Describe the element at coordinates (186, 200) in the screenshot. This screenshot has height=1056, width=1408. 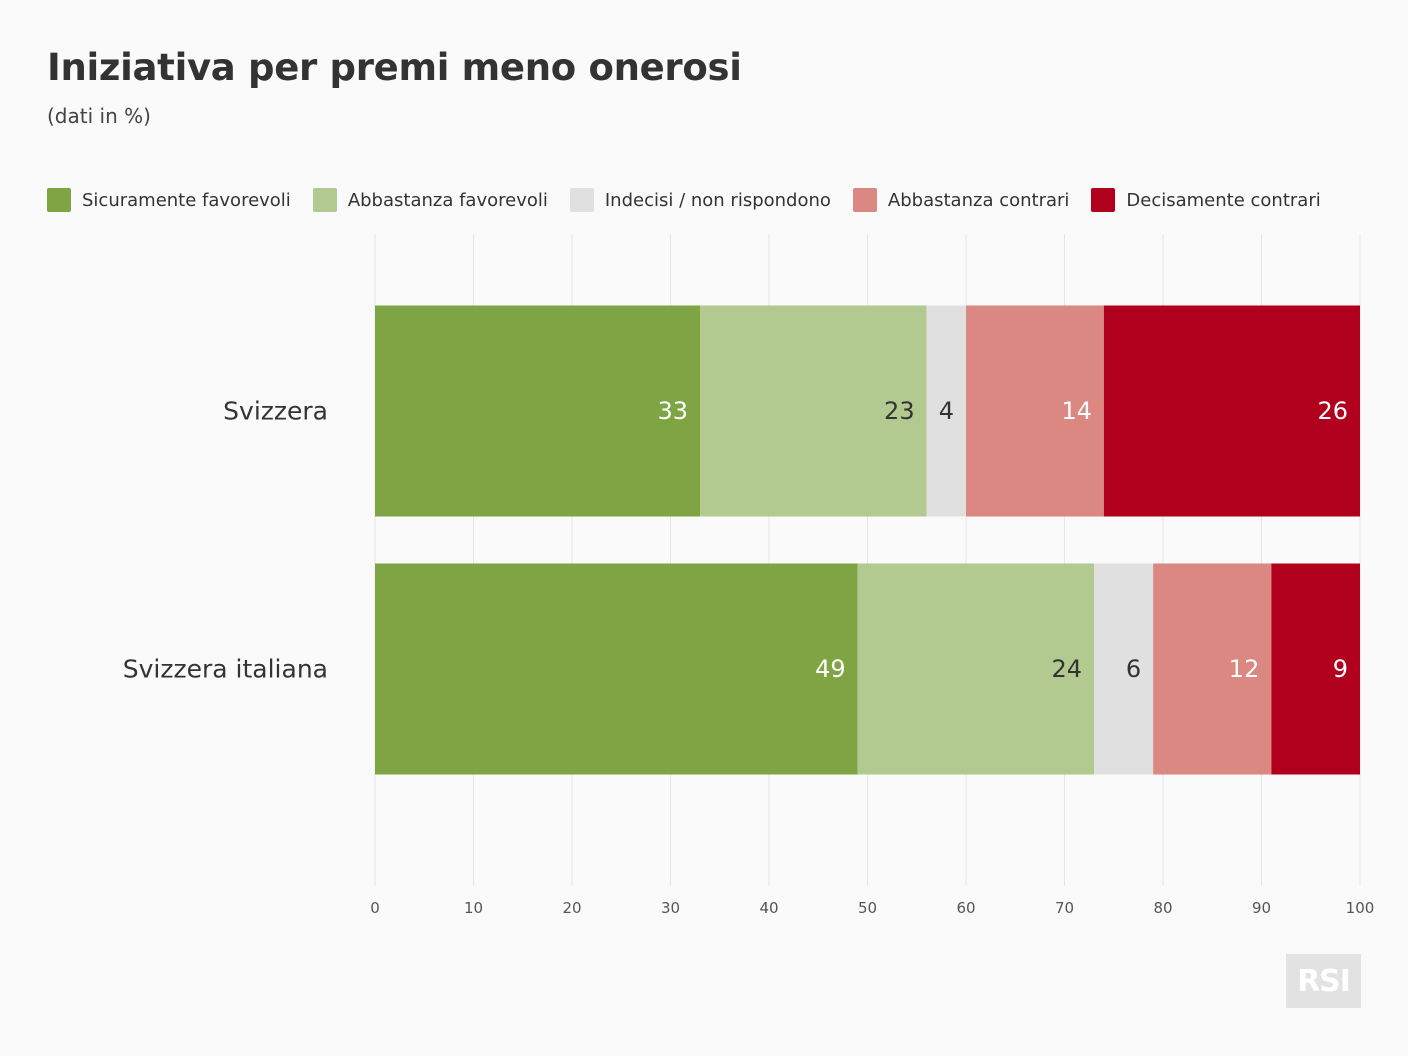
I see `legend-label: Sicuramente favorevoli` at that location.